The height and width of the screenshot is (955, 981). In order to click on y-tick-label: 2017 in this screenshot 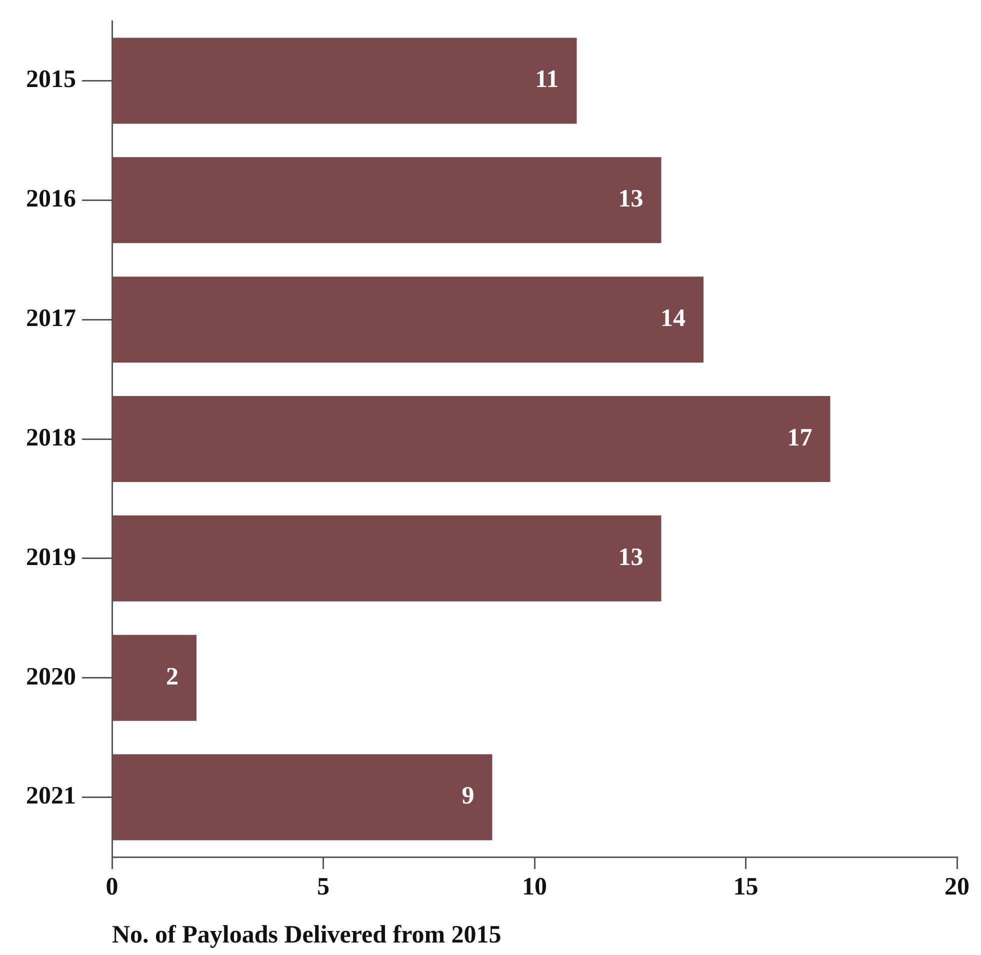, I will do `click(51, 318)`.